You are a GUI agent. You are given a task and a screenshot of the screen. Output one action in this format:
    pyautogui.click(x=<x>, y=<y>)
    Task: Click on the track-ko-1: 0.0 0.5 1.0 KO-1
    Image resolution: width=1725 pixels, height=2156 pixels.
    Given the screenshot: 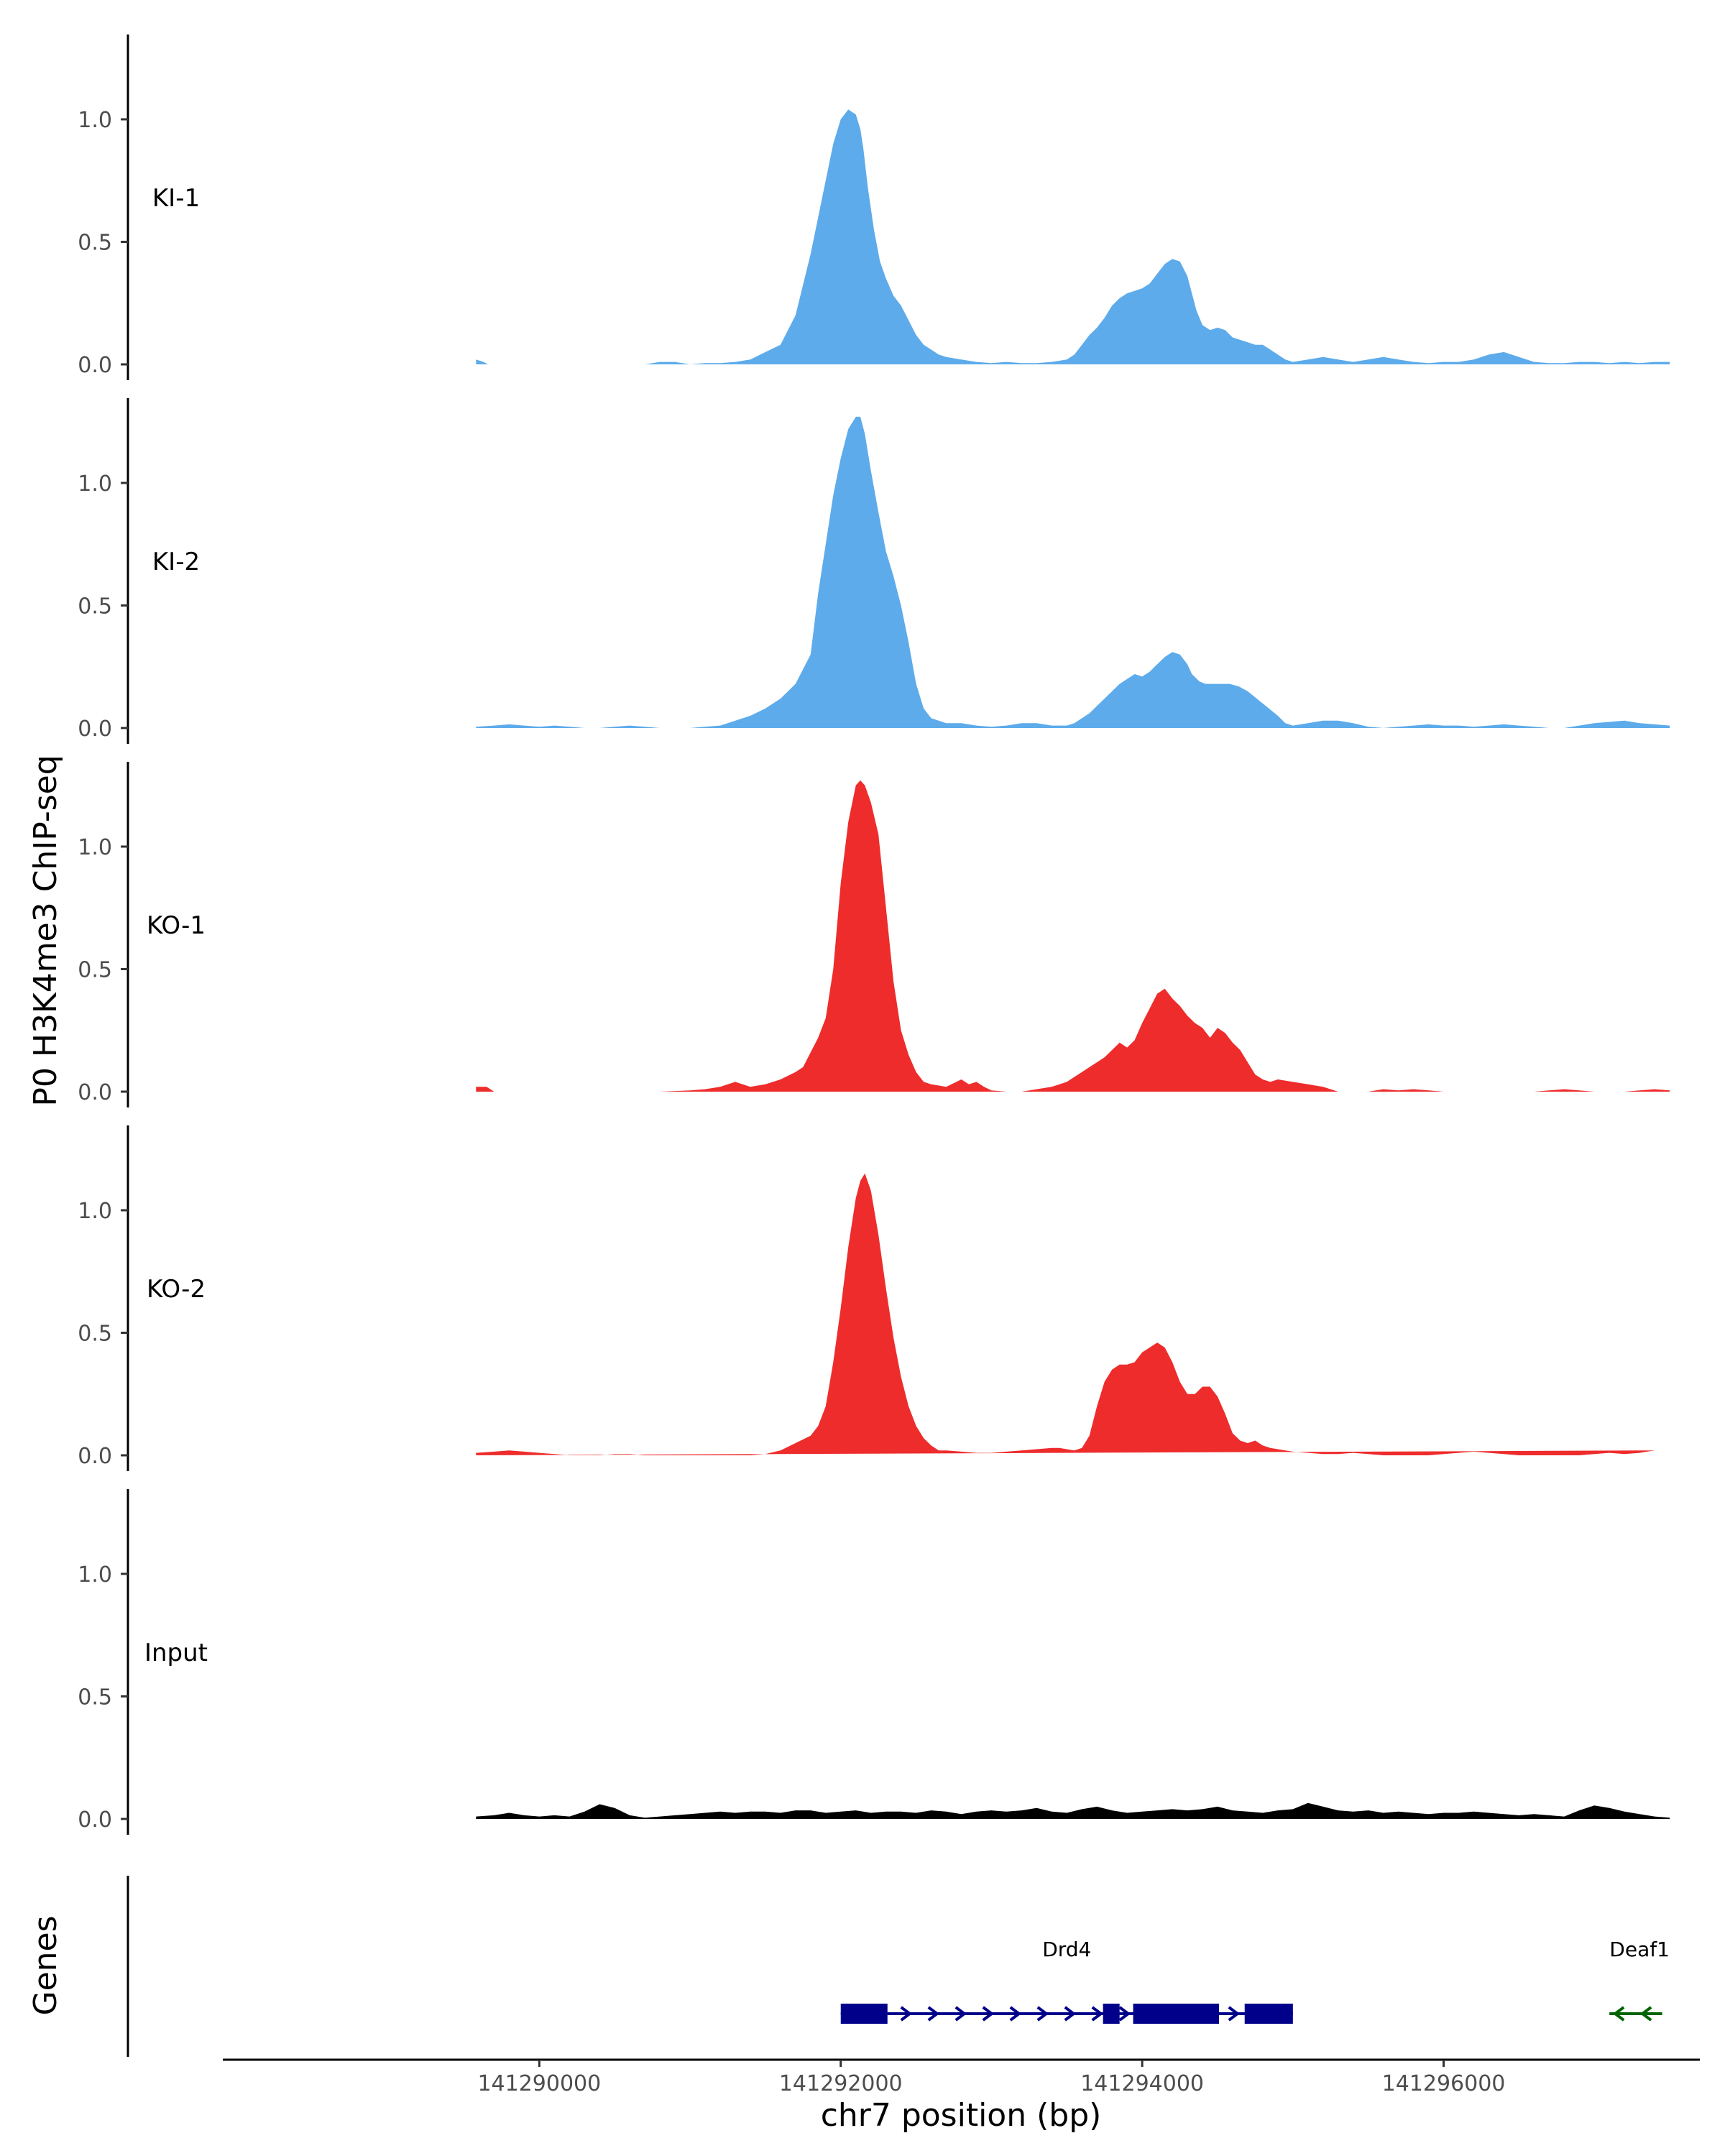 What is the action you would take?
    pyautogui.click(x=874, y=934)
    